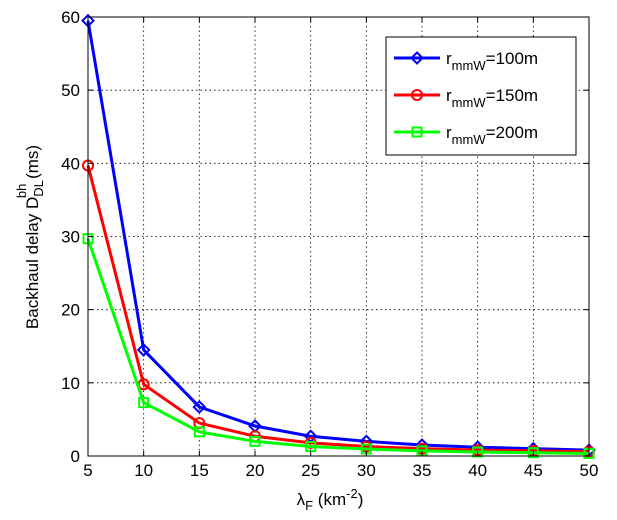  I want to click on x-axis-label: λF (km-2), so click(330, 499).